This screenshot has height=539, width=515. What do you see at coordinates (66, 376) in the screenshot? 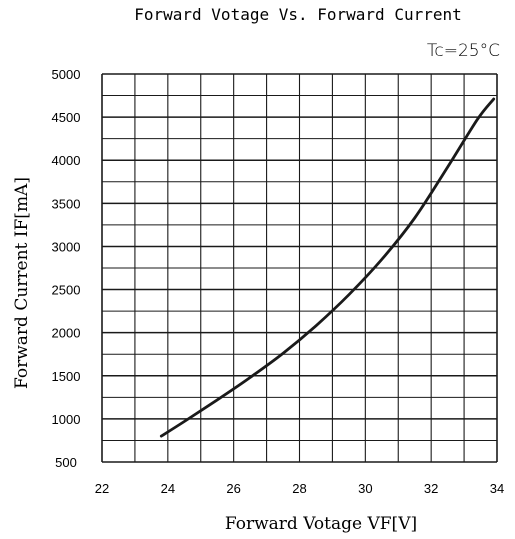
I see `y-tick-label: 1500` at bounding box center [66, 376].